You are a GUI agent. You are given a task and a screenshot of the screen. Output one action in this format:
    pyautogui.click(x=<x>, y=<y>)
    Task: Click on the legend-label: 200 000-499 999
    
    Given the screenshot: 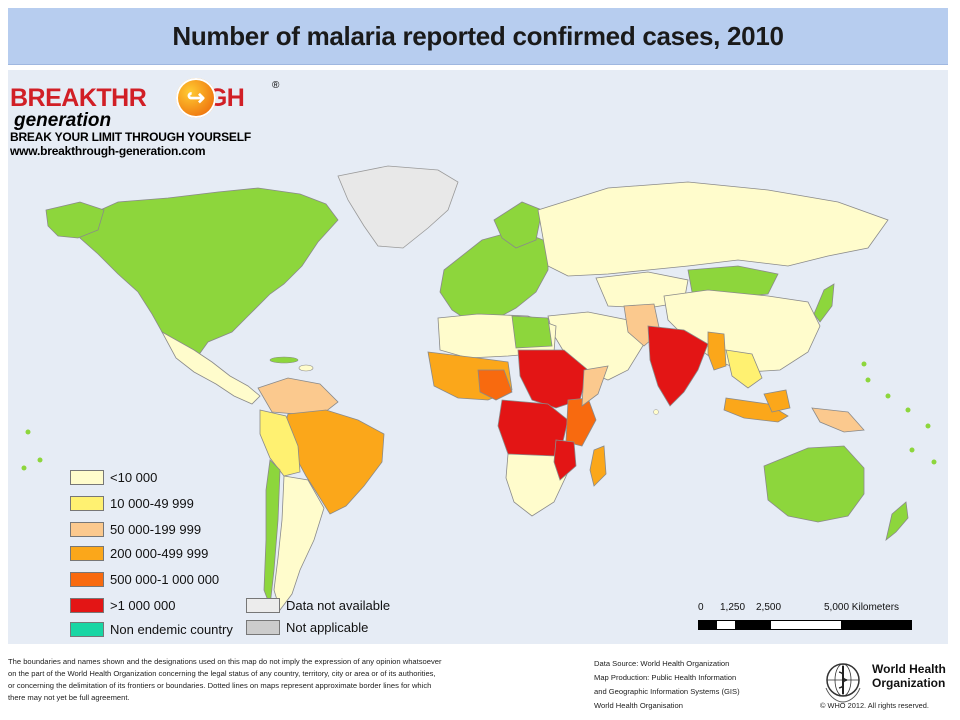 What is the action you would take?
    pyautogui.click(x=159, y=553)
    